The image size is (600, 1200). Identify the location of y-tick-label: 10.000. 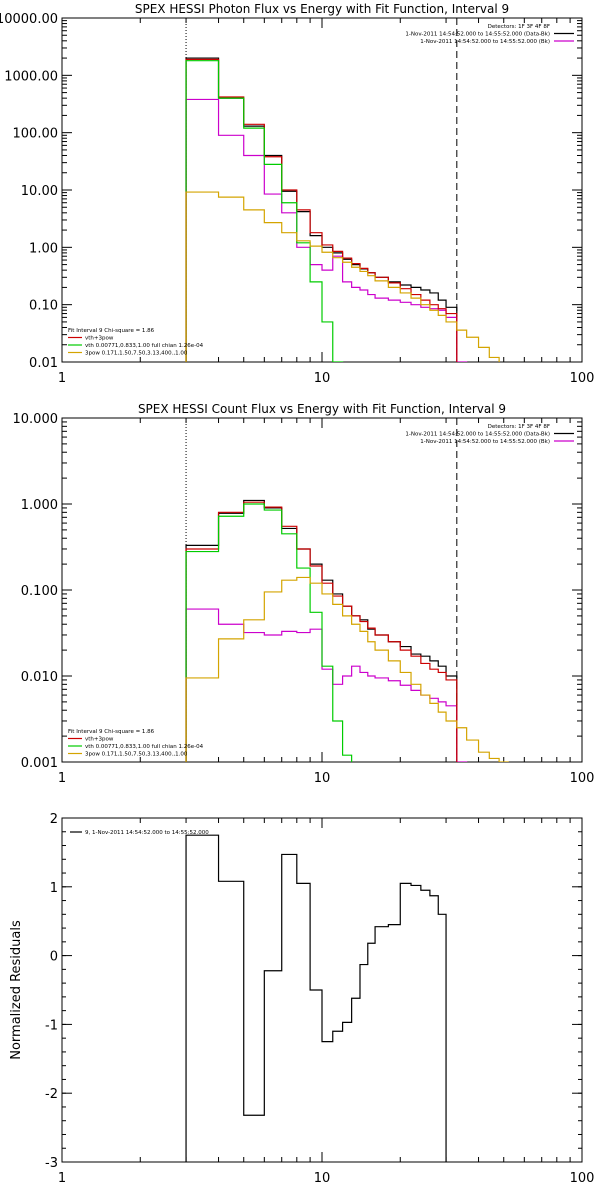
(36, 419).